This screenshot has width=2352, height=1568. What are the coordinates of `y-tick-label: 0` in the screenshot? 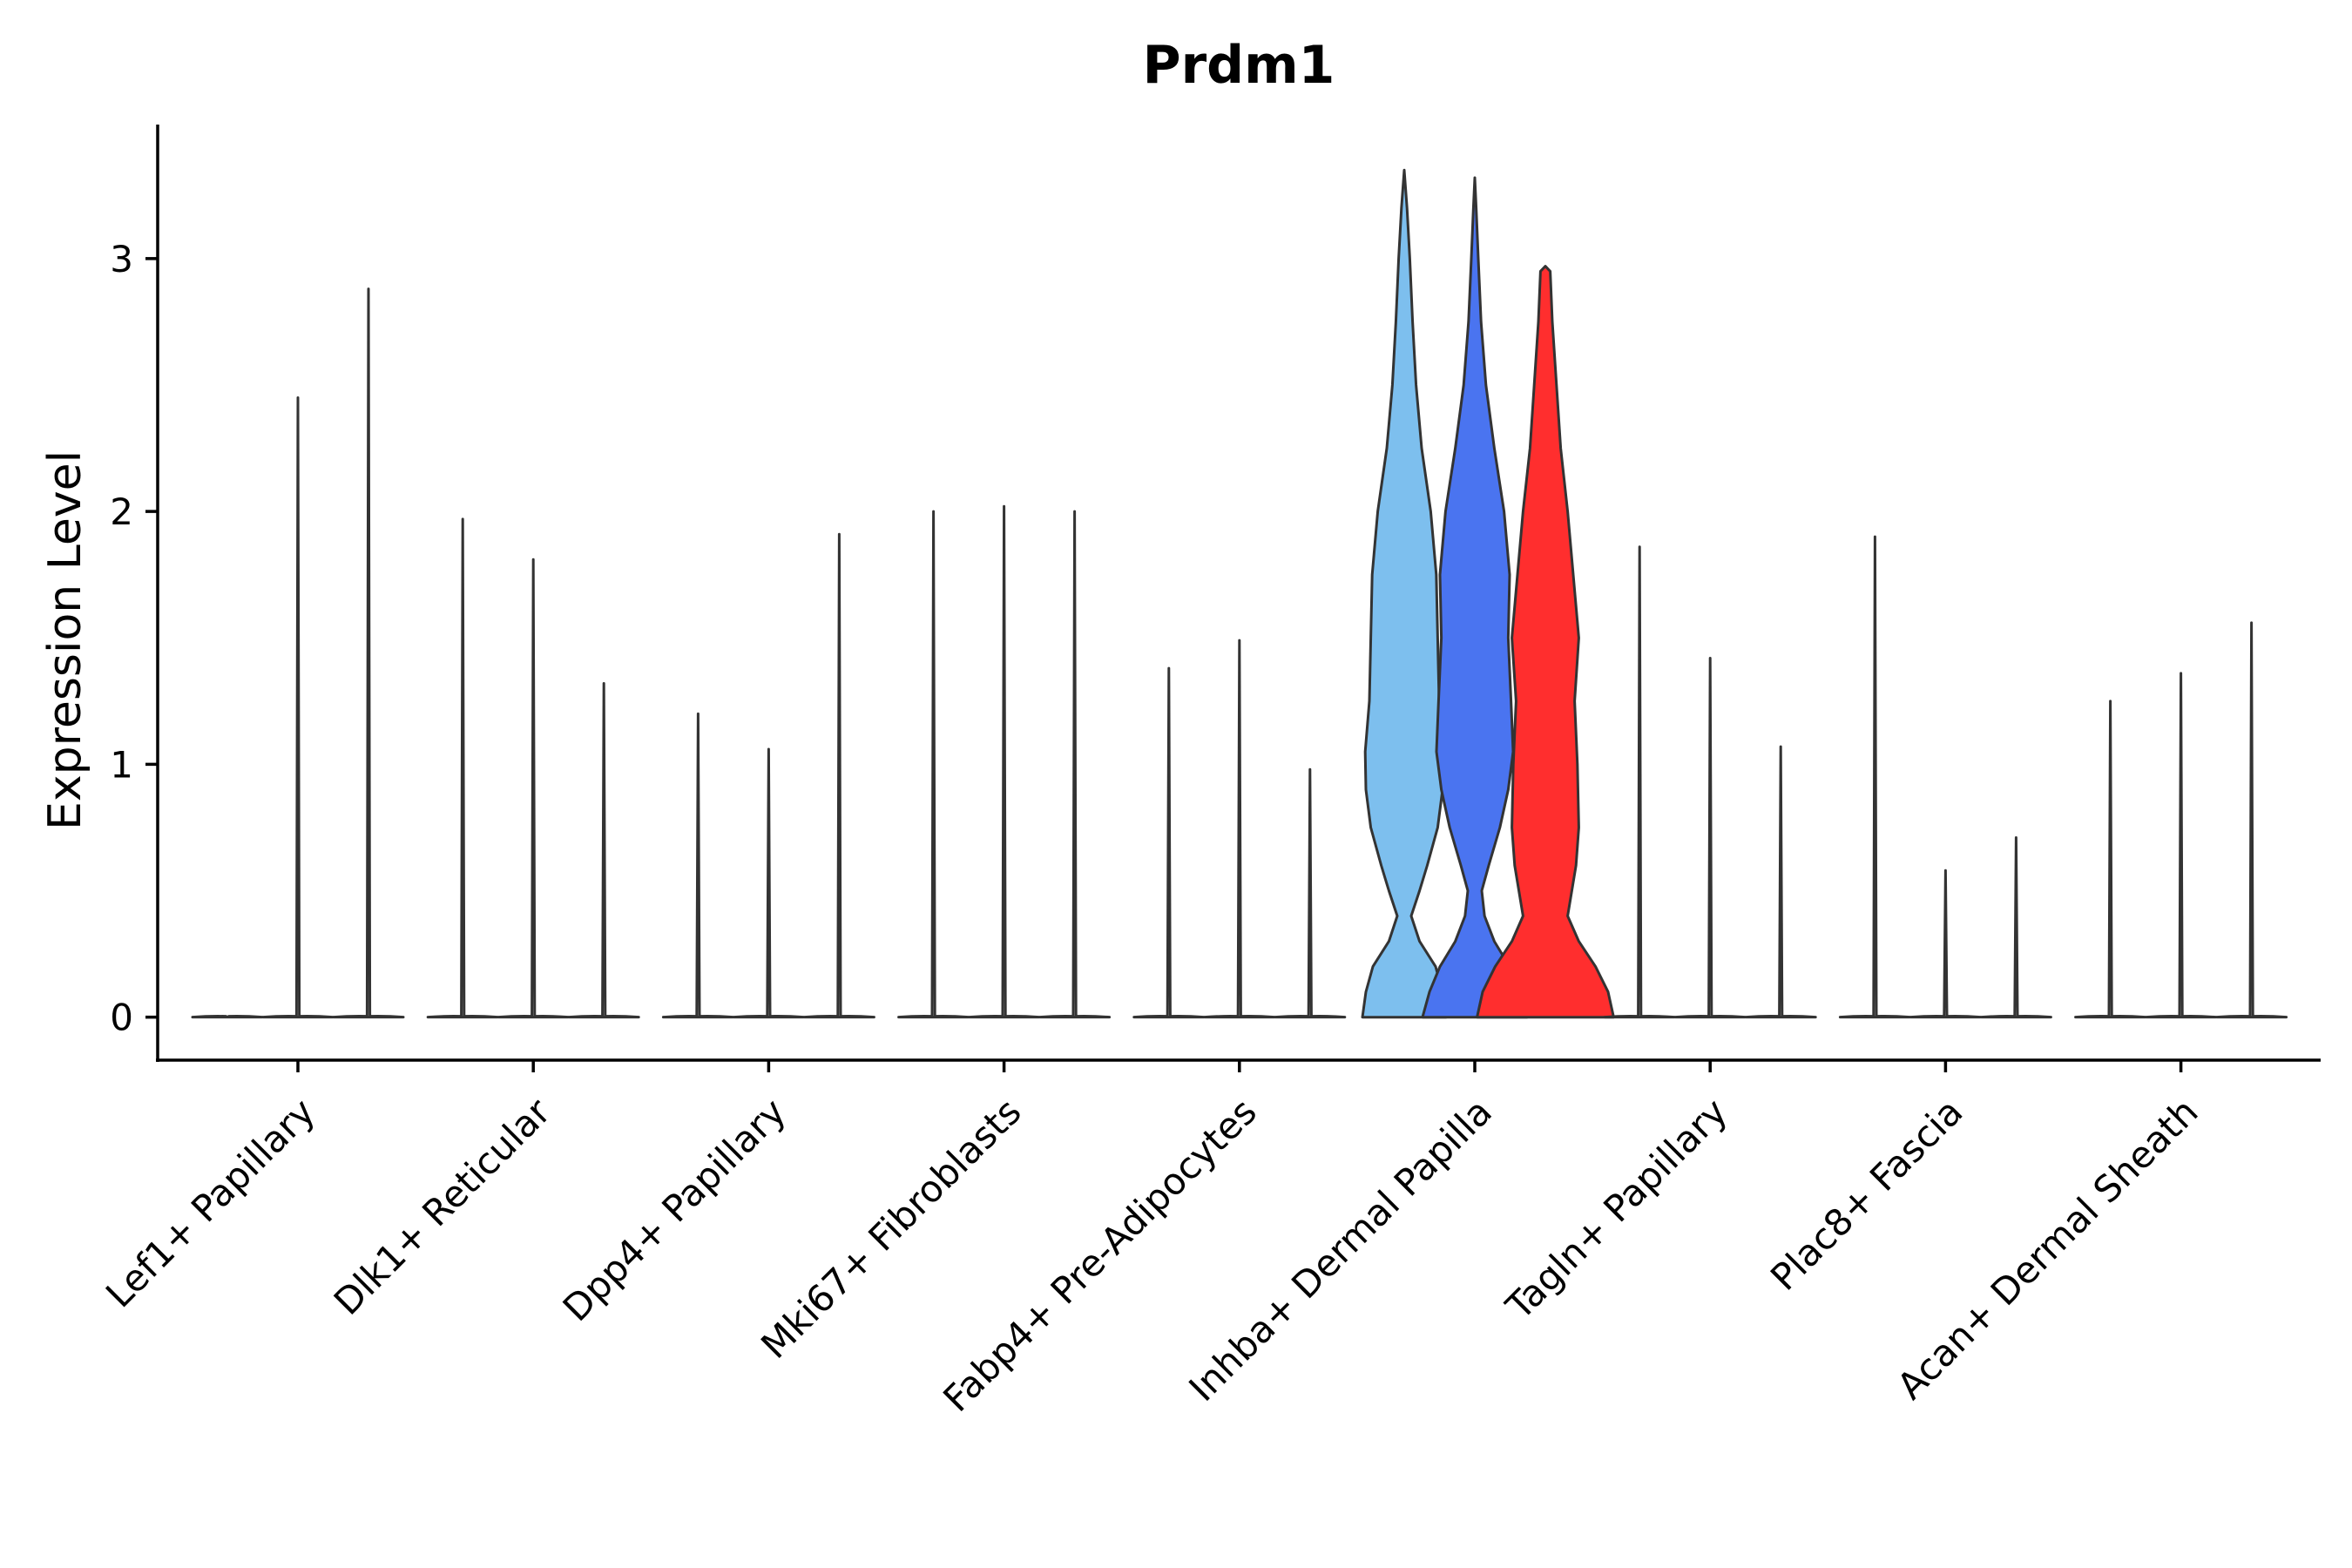 It's located at (121, 1018).